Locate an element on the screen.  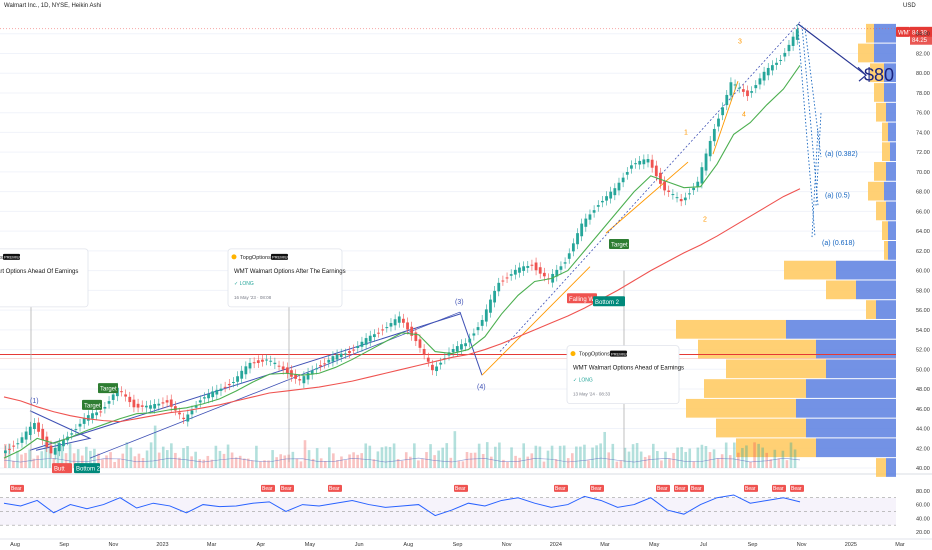
volume-bars is located at coordinates (400, 446).